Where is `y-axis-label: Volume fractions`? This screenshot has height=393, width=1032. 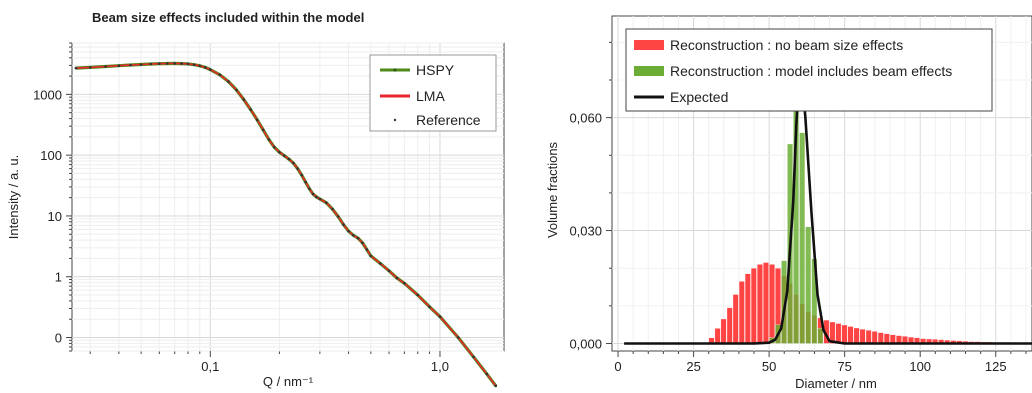 y-axis-label: Volume fractions is located at coordinates (552, 189).